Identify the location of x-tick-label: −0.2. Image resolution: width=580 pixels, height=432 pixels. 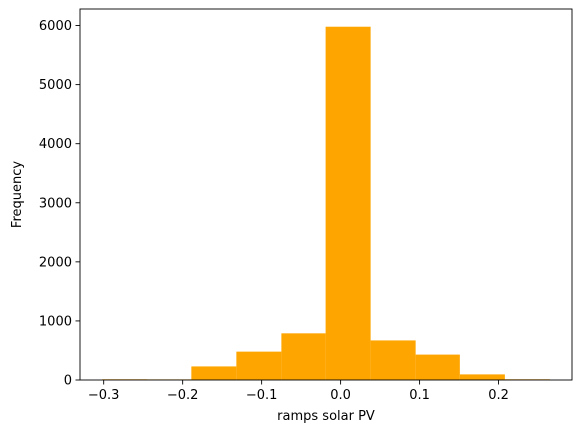
(183, 395).